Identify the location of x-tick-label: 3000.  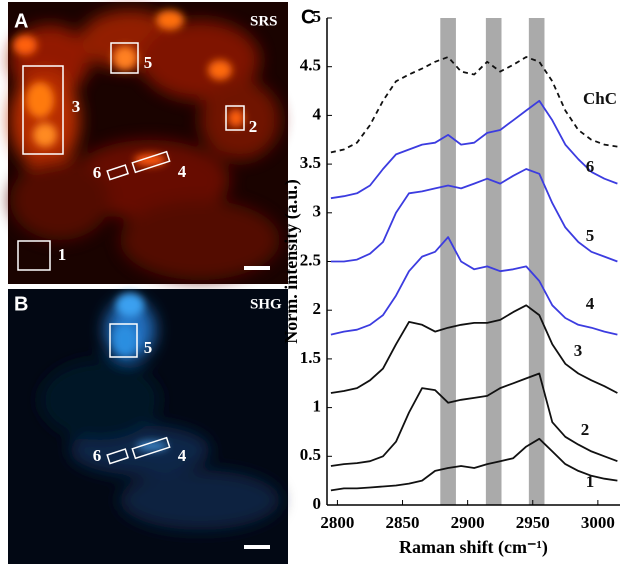
(598, 522).